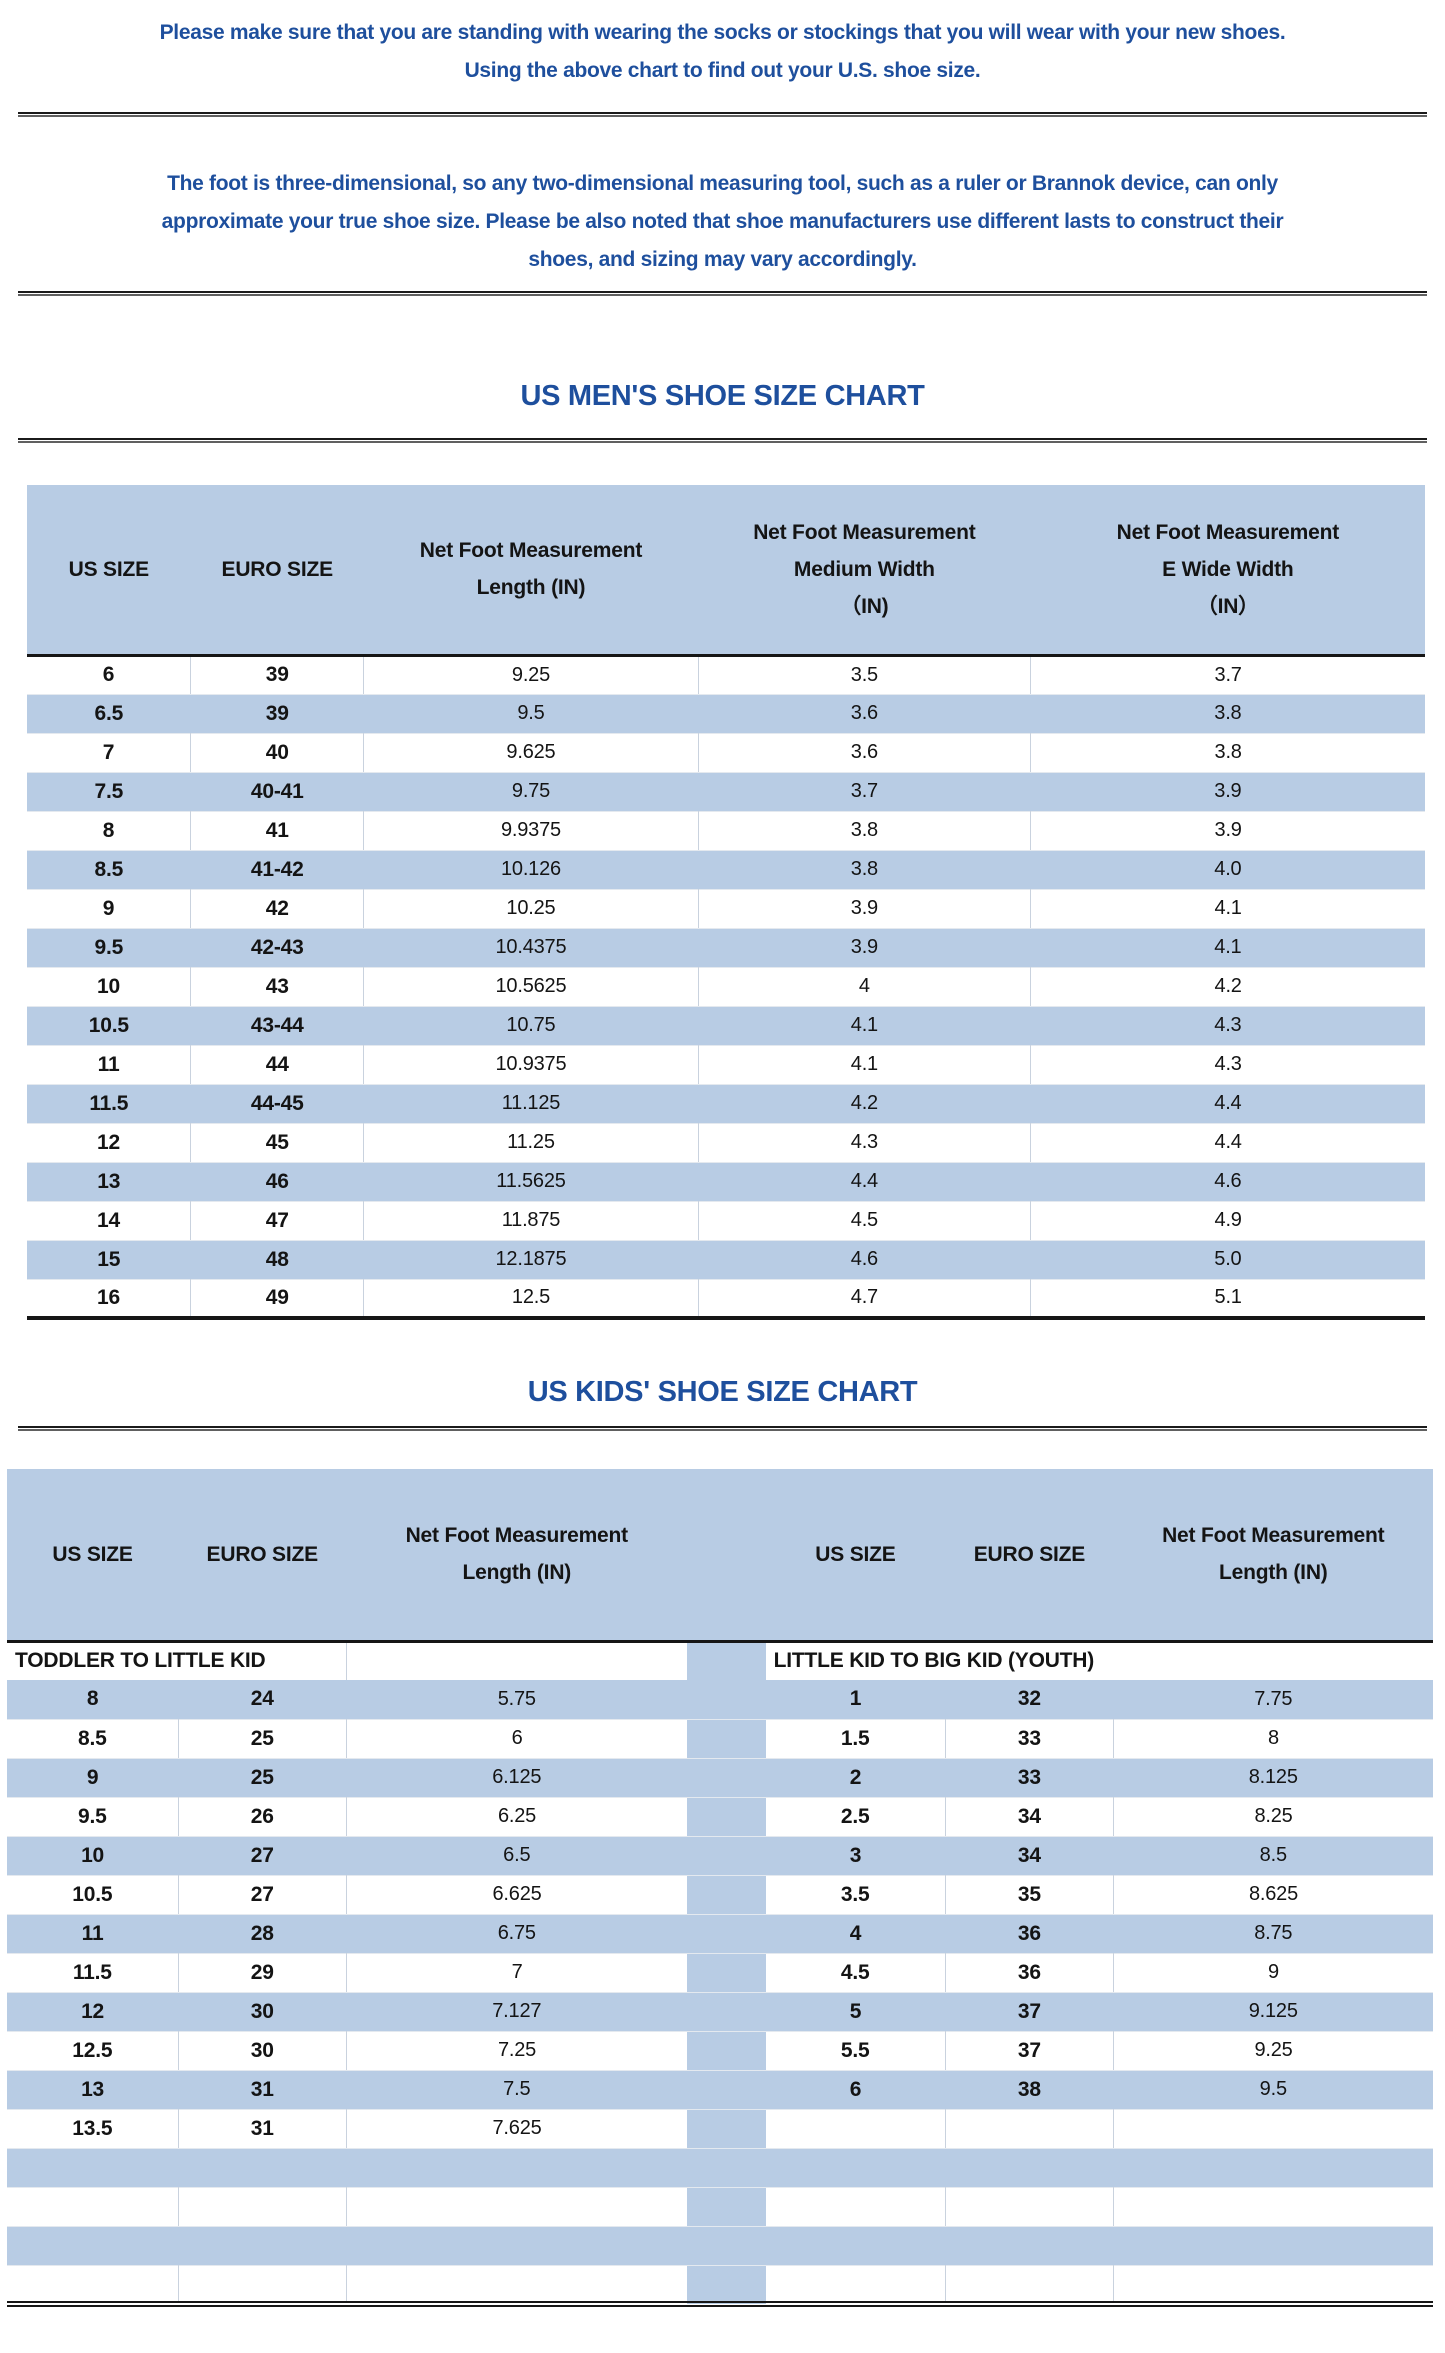  I want to click on table-cell: 3, so click(855, 1855).